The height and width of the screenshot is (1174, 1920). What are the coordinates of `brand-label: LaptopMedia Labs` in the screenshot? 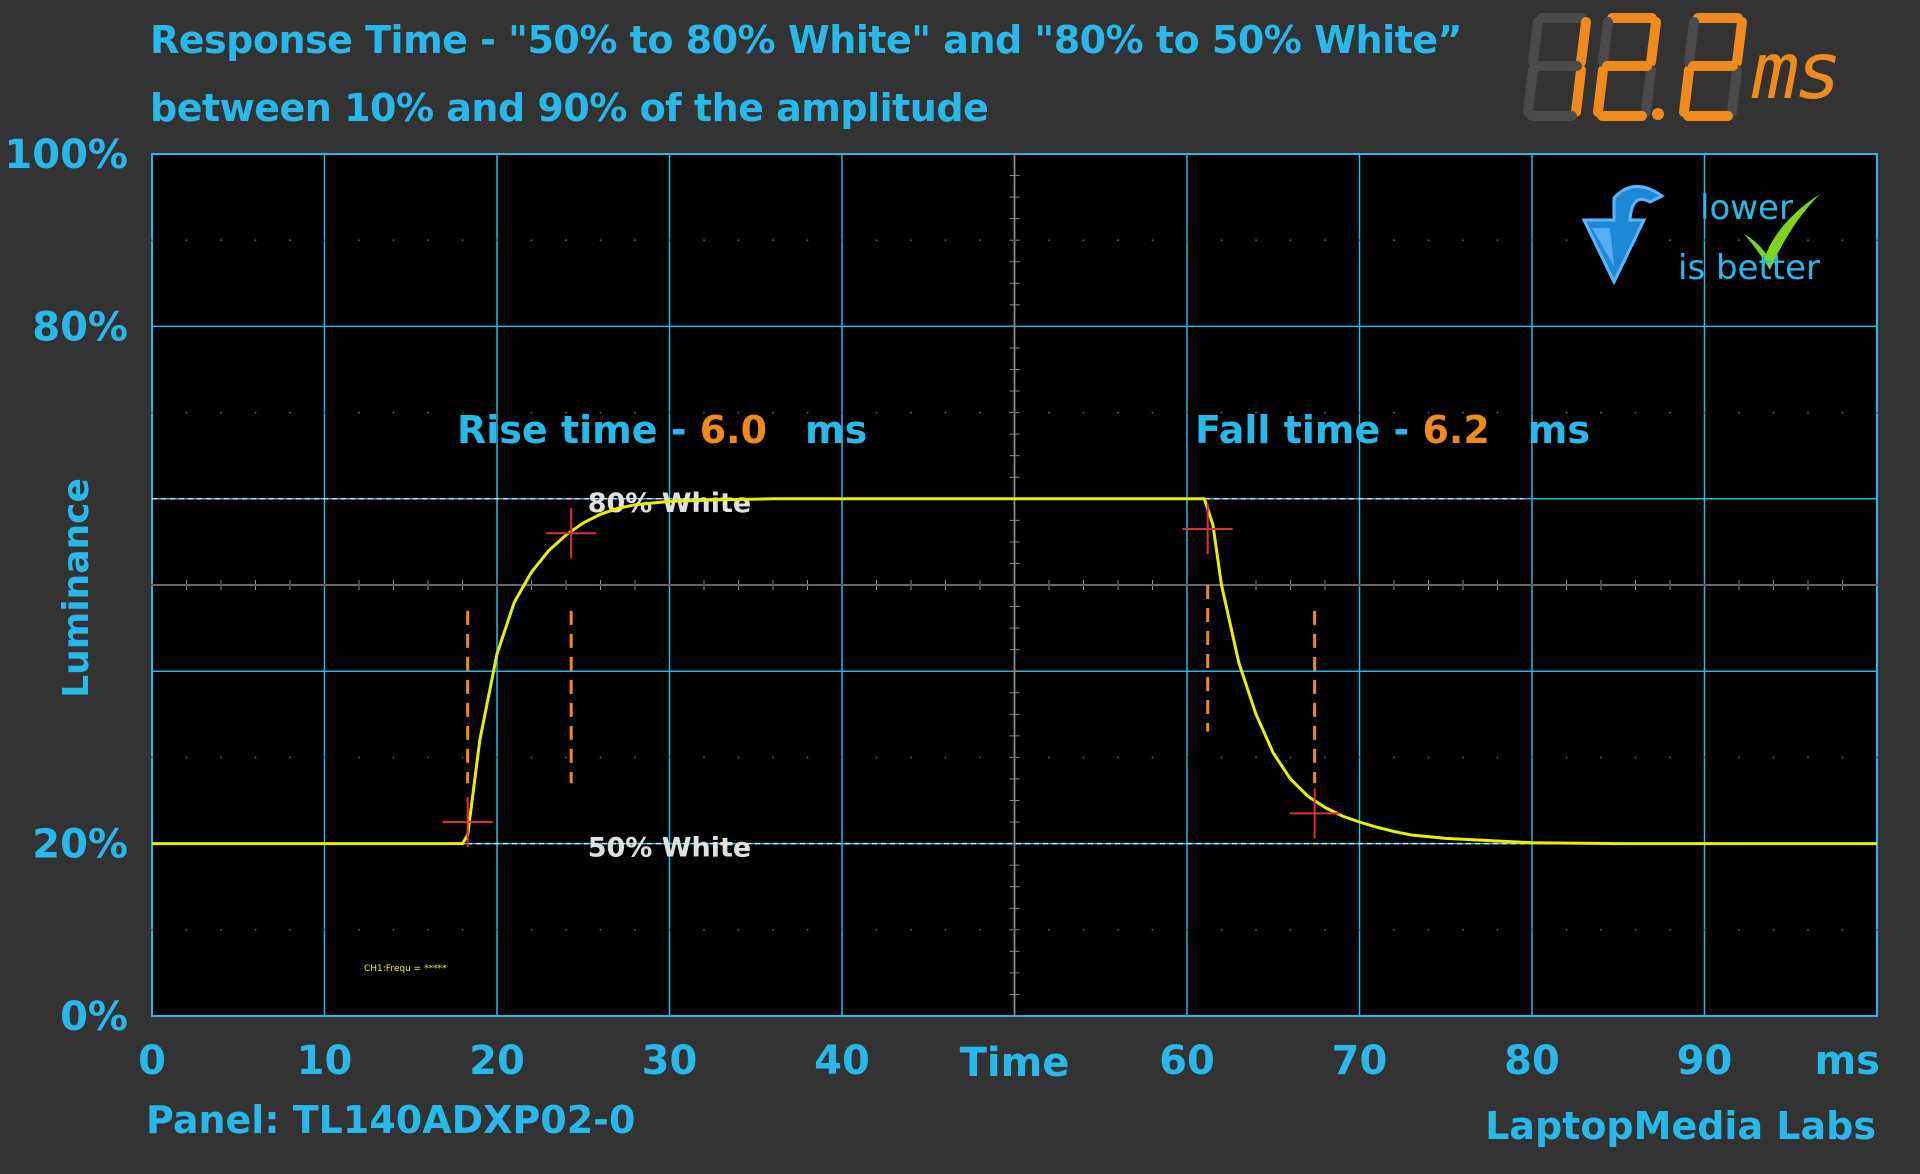 It's located at (1680, 1126).